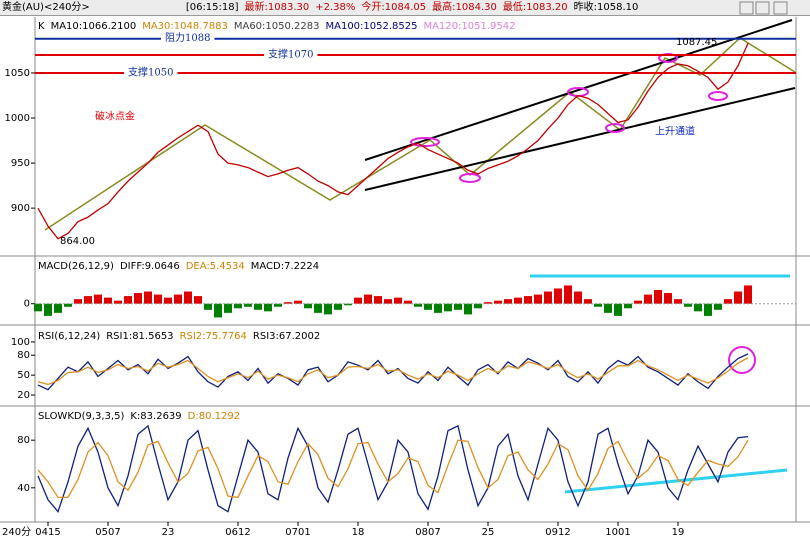 The height and width of the screenshot is (540, 810). I want to click on legend-text: MA60:1050.2283, so click(277, 26).